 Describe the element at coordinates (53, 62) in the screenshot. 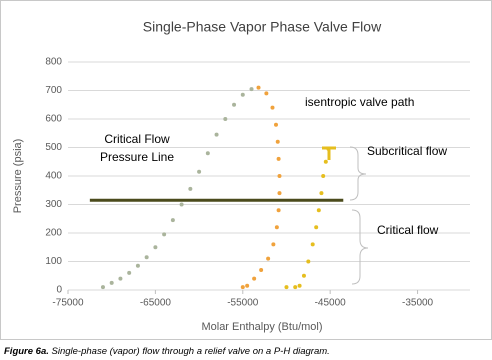

I see `y-tick-label: 800` at that location.